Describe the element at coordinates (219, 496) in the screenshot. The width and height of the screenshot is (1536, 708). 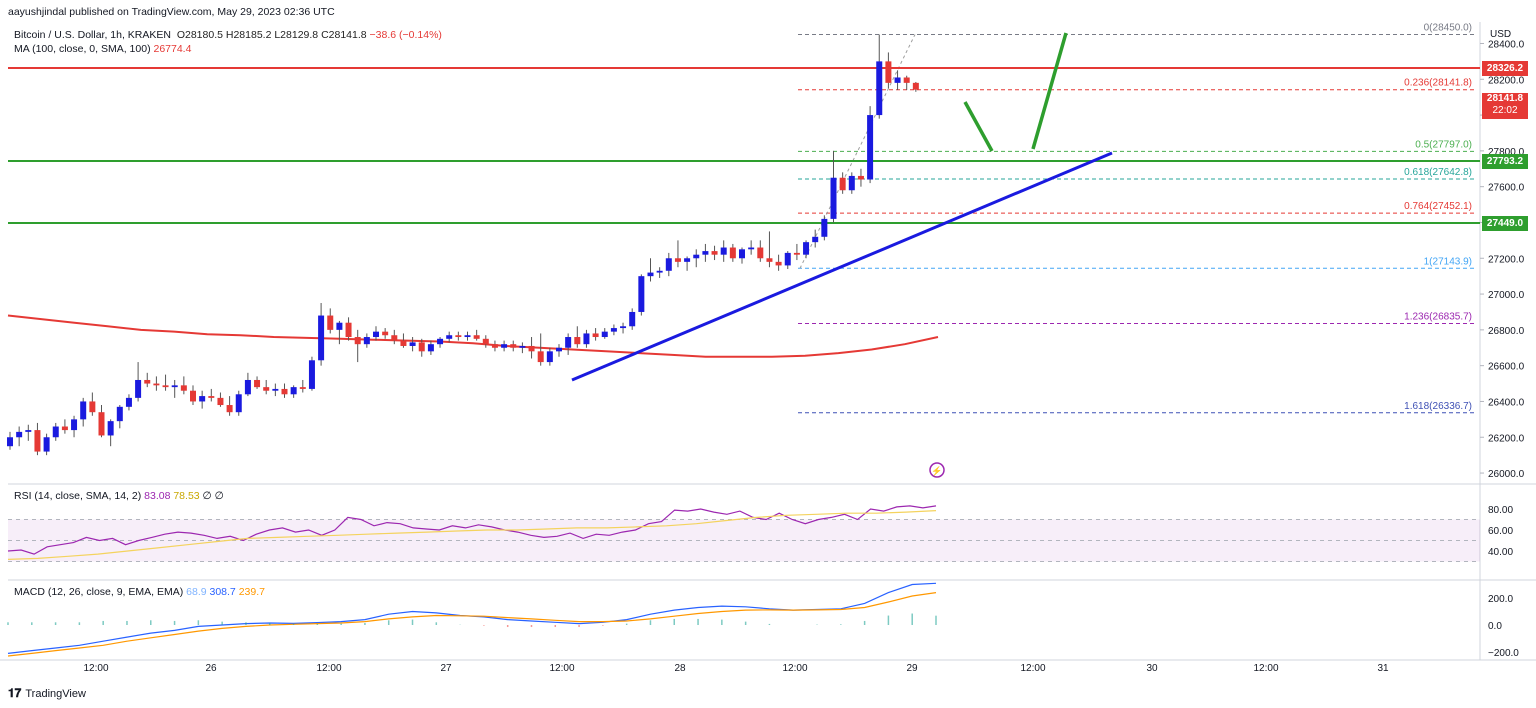
I see `rsi-extra-2: ∅` at that location.